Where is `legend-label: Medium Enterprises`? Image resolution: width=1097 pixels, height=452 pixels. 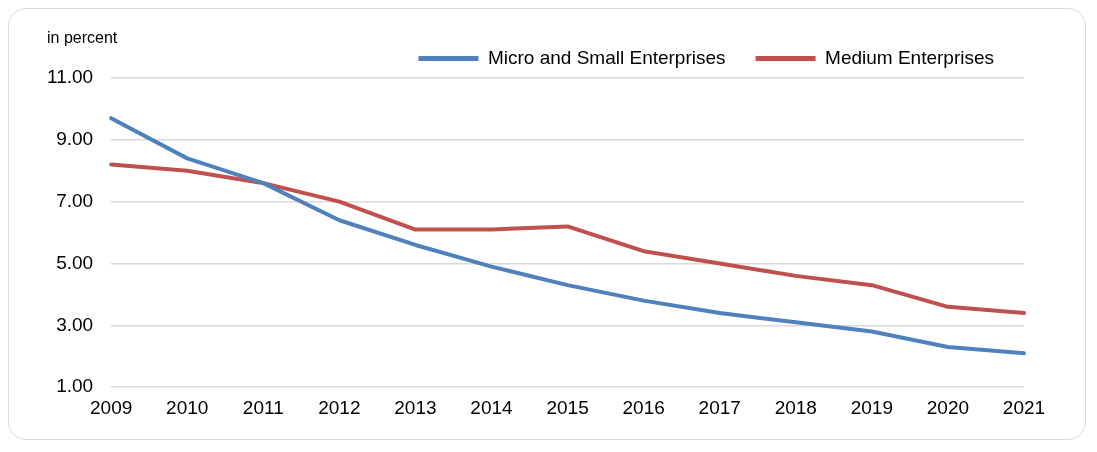 legend-label: Medium Enterprises is located at coordinates (909, 57).